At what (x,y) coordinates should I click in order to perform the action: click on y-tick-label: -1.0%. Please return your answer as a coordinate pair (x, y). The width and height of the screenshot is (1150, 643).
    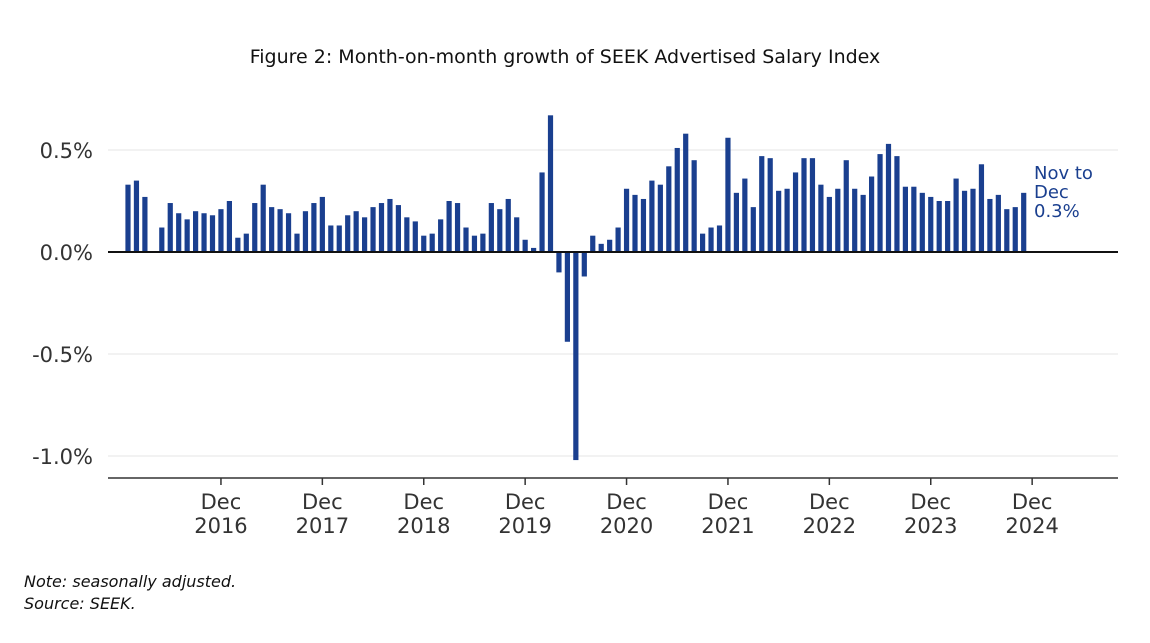
    Looking at the image, I should click on (62, 457).